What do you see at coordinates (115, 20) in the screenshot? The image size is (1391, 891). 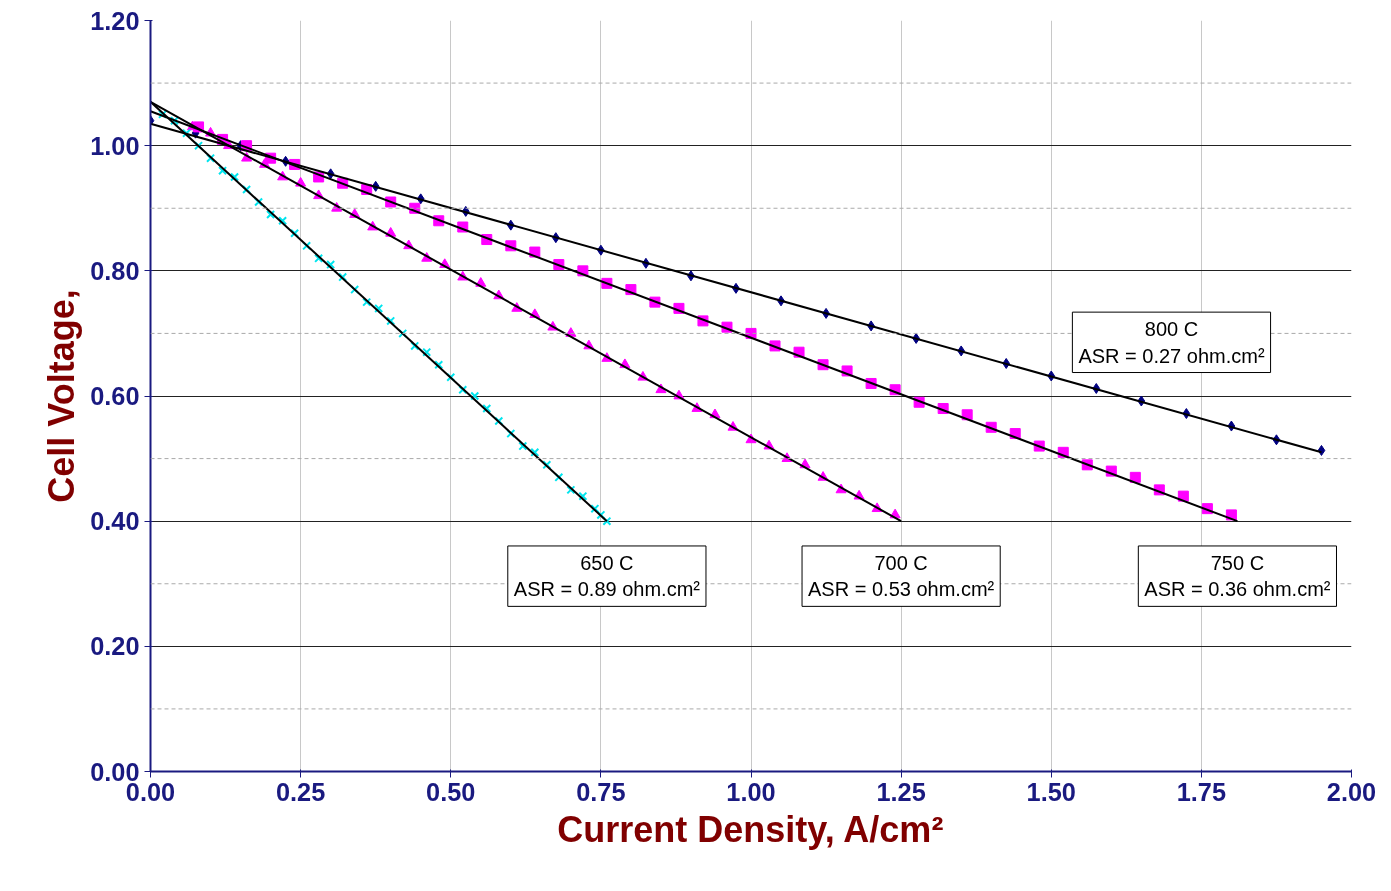 I see `y-tick-label: 1.20` at bounding box center [115, 20].